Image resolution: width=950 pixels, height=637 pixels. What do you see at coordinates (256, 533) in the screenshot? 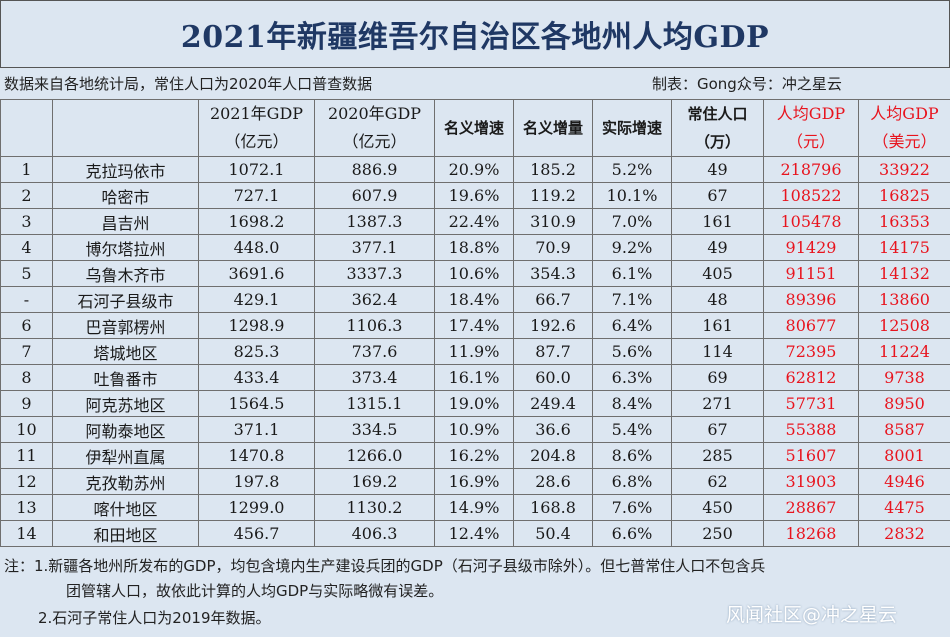
I see `cell-gdp-2021: 456.7` at bounding box center [256, 533].